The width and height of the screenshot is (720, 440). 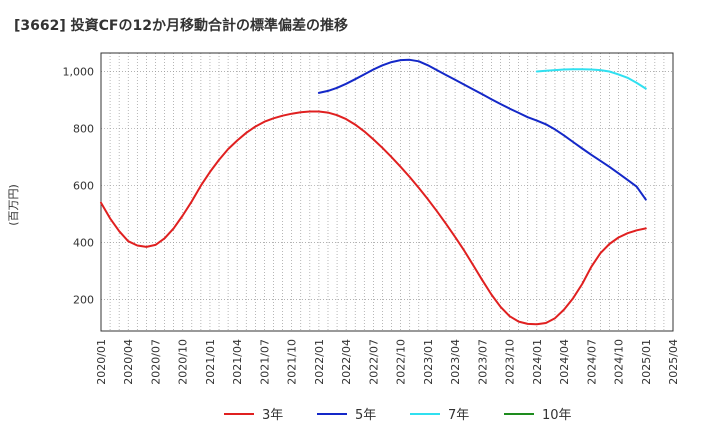 I want to click on x-tick-label: 2021/07, so click(x=264, y=362).